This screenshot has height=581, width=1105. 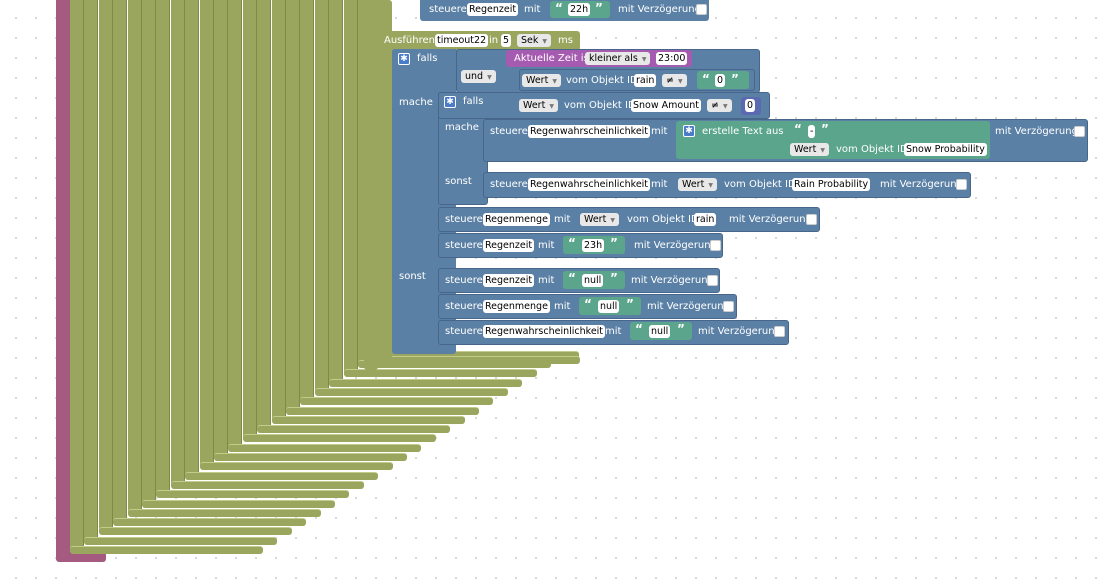 What do you see at coordinates (579, 9) in the screenshot?
I see `string-field: 22h` at bounding box center [579, 9].